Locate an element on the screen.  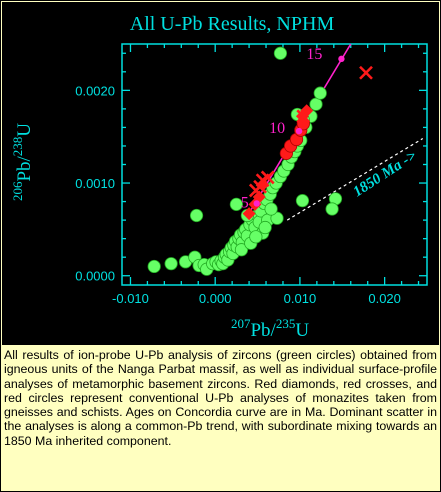
y-tick-label: 0.0000 is located at coordinates (95, 276).